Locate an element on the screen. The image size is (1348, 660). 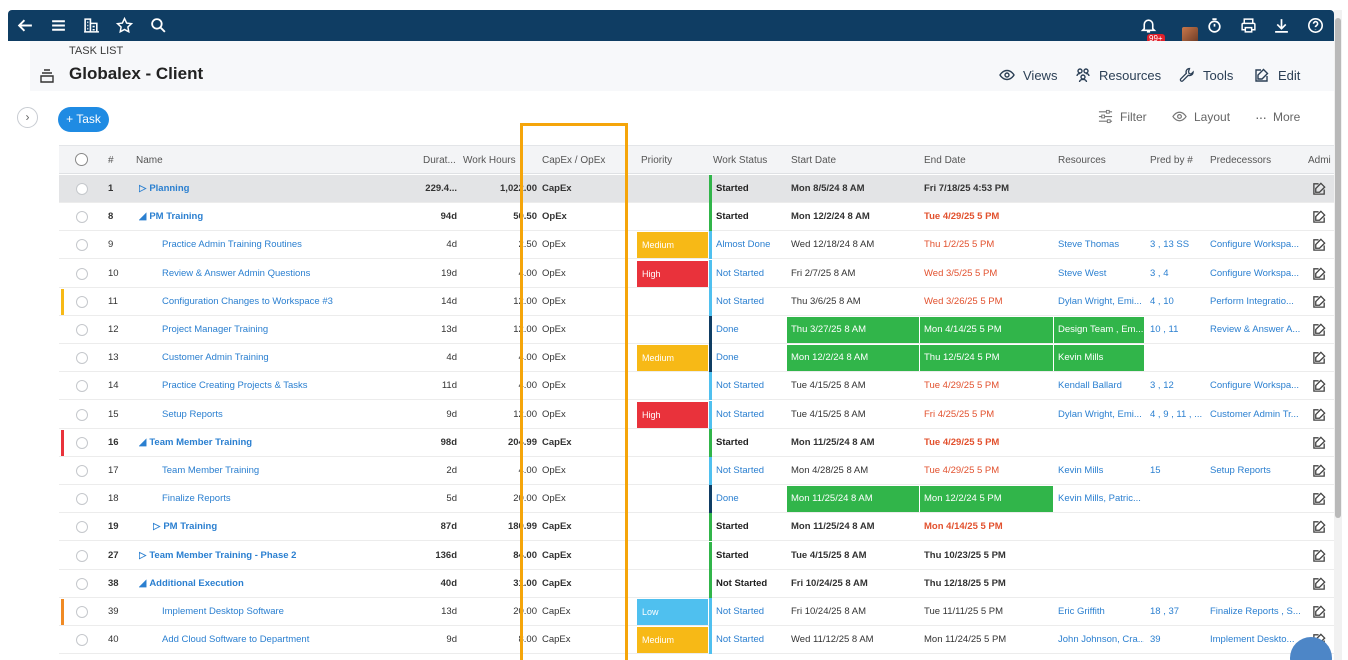
download-icon is located at coordinates (1281, 25).